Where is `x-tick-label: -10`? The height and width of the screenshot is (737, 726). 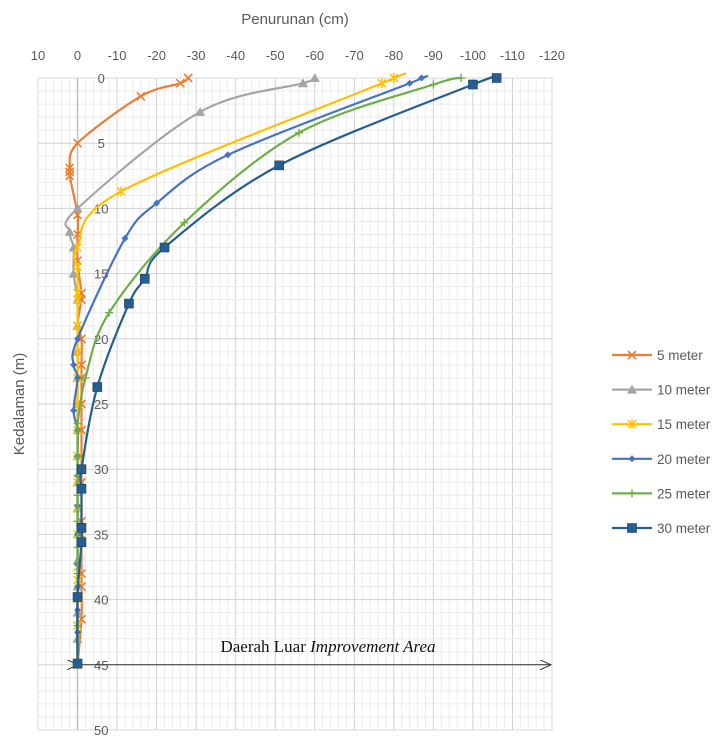
x-tick-label: -10 is located at coordinates (117, 55).